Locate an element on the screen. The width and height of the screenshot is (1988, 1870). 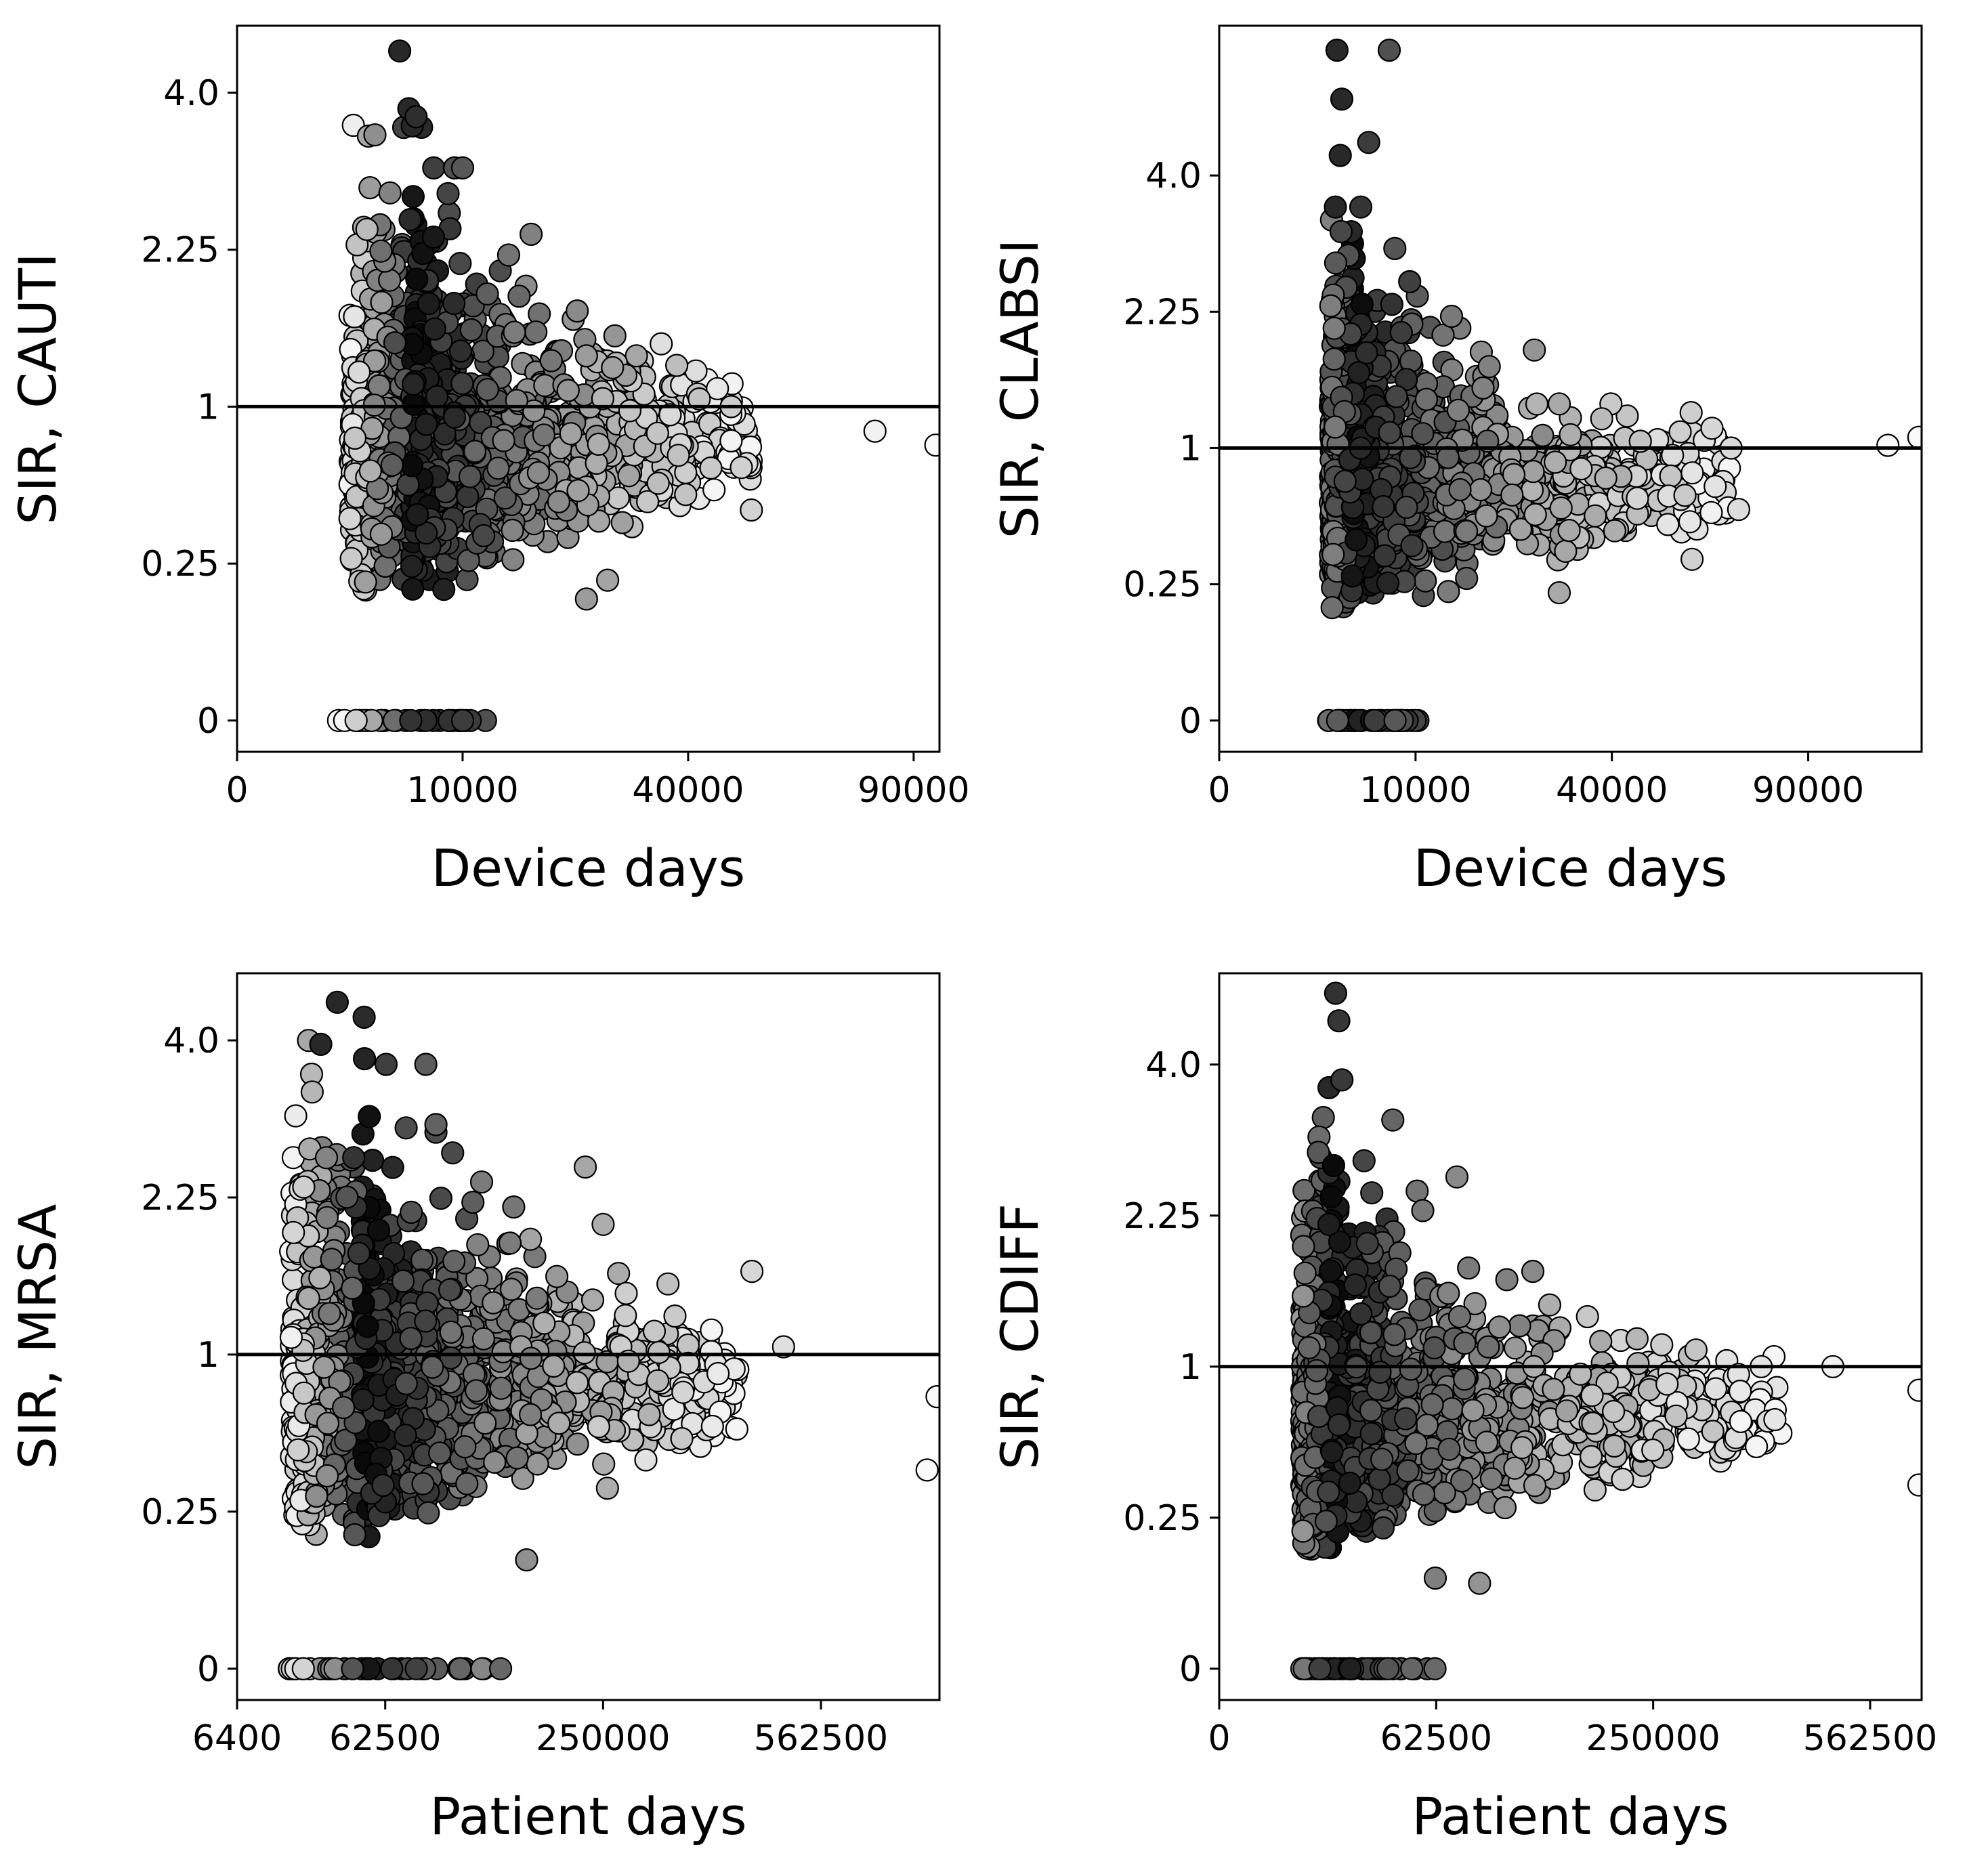
scatter-points is located at coordinates (608, 1335).